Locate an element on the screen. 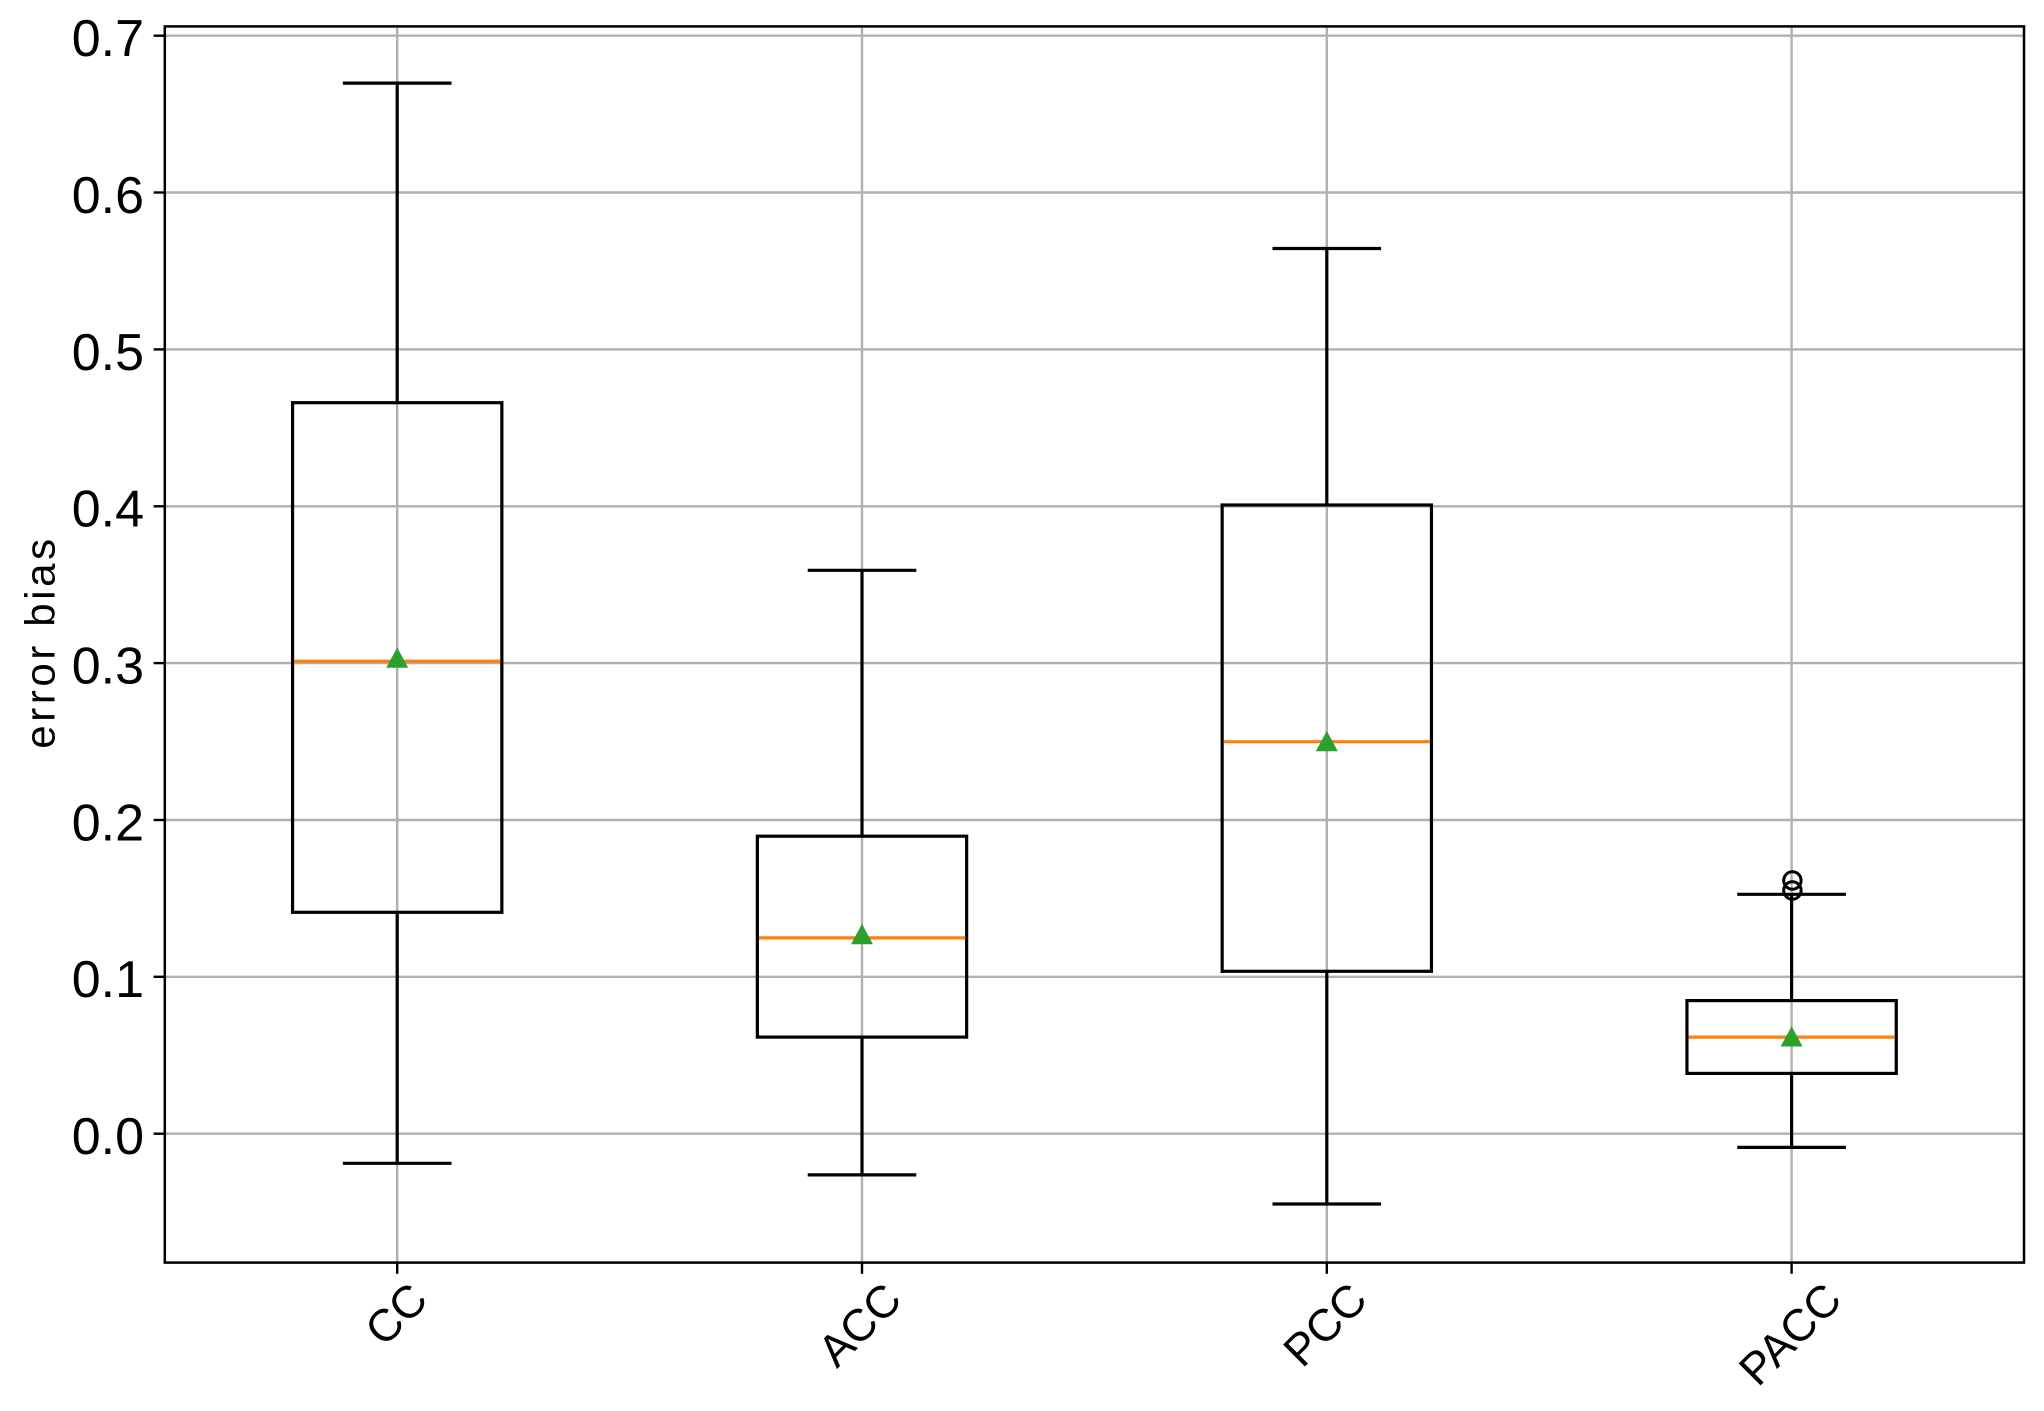  svg-text: 0.3 is located at coordinates (108, 667).